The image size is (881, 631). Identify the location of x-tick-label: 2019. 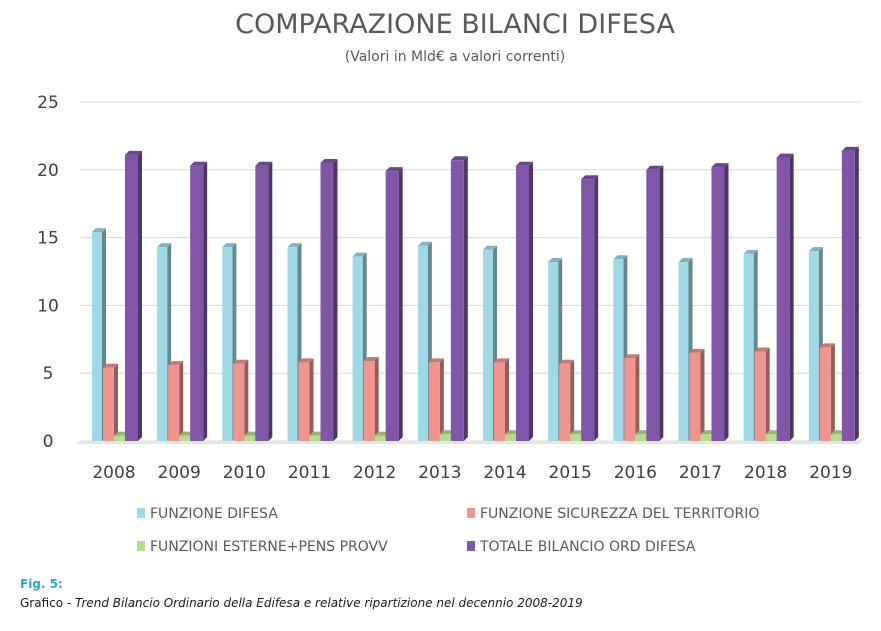
(830, 473).